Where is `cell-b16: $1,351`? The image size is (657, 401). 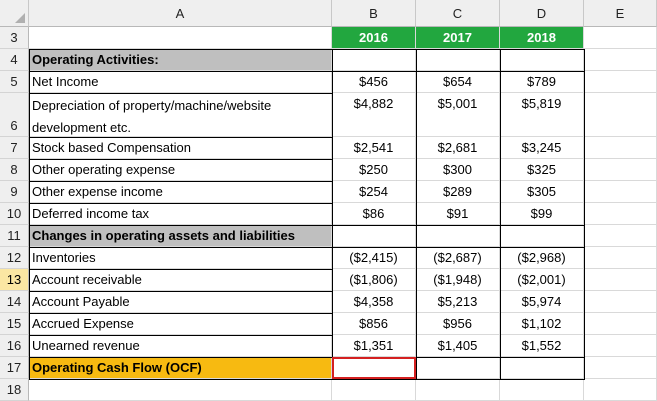 cell-b16: $1,351 is located at coordinates (374, 346).